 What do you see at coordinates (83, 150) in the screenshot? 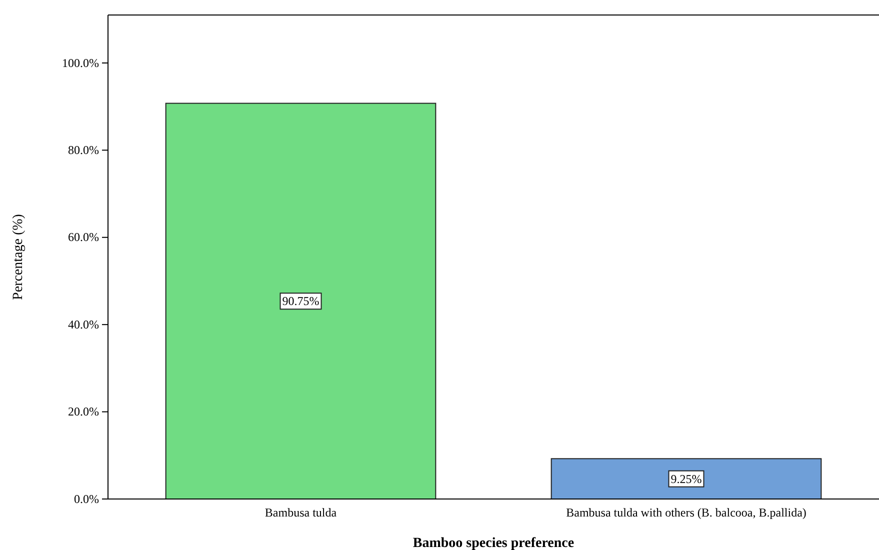
I see `y-tick-label: 80.0%` at bounding box center [83, 150].